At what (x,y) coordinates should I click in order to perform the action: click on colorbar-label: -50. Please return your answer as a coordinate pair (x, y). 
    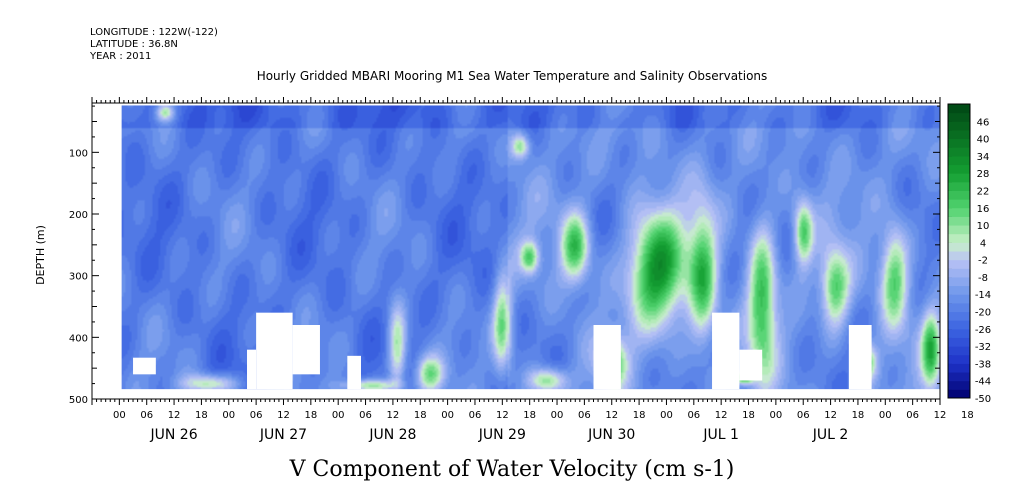
    Looking at the image, I should click on (983, 399).